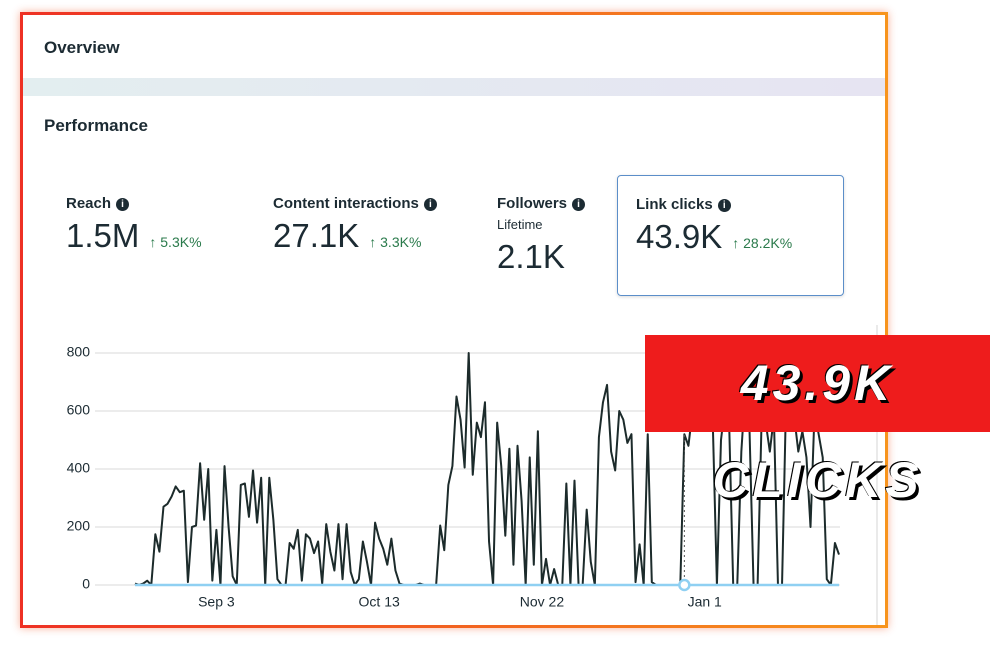  Describe the element at coordinates (454, 87) in the screenshot. I see `divider-band` at that location.